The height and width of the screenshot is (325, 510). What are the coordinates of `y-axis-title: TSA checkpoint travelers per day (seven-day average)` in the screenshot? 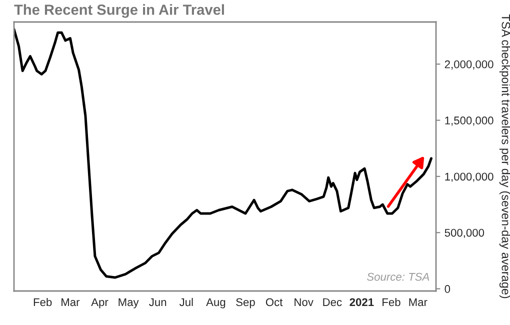 It's located at (504, 156).